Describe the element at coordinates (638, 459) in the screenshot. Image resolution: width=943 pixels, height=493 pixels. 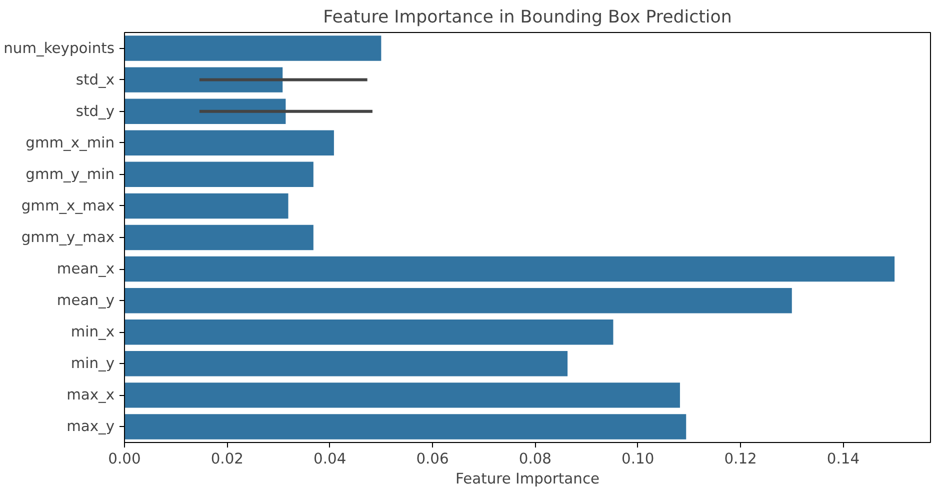
I see `x-tick-label: 0.10` at that location.